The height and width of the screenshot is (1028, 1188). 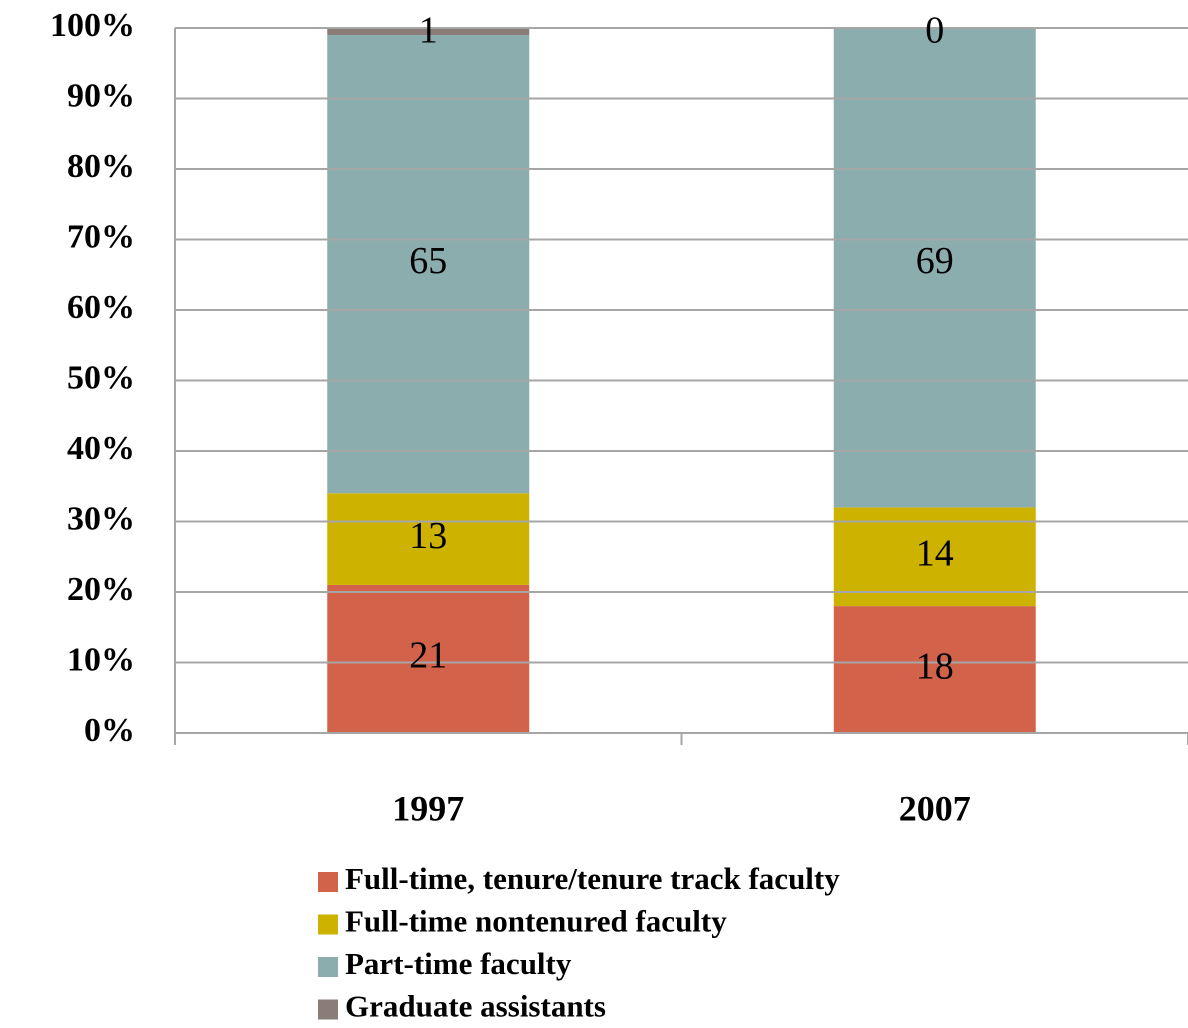 What do you see at coordinates (92, 25) in the screenshot?
I see `y-tick-label: 100%` at bounding box center [92, 25].